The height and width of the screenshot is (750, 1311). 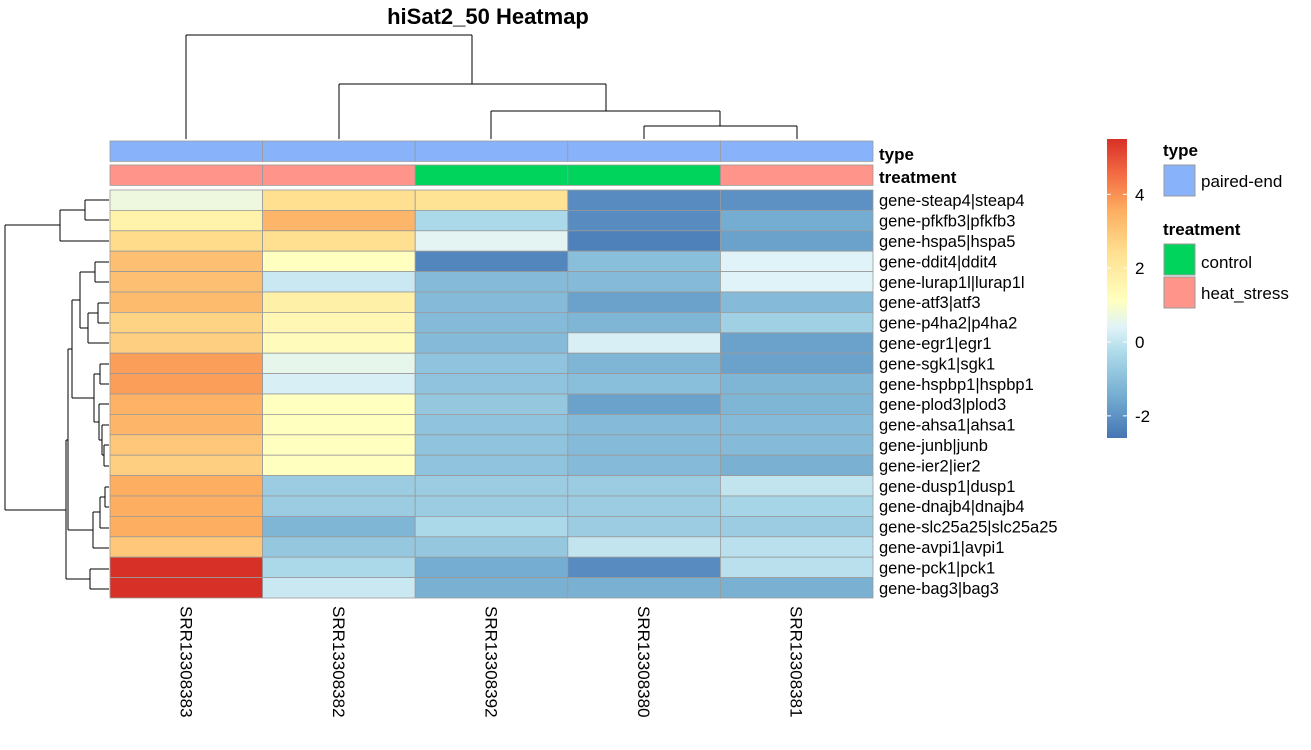 What do you see at coordinates (896, 154) in the screenshot?
I see `annotation-label-type: type` at bounding box center [896, 154].